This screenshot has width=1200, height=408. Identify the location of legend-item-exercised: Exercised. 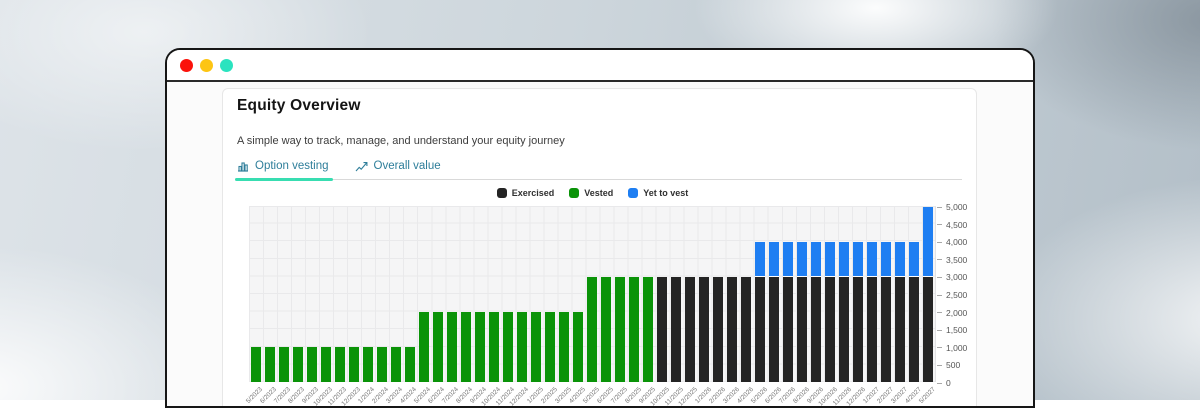
(526, 193).